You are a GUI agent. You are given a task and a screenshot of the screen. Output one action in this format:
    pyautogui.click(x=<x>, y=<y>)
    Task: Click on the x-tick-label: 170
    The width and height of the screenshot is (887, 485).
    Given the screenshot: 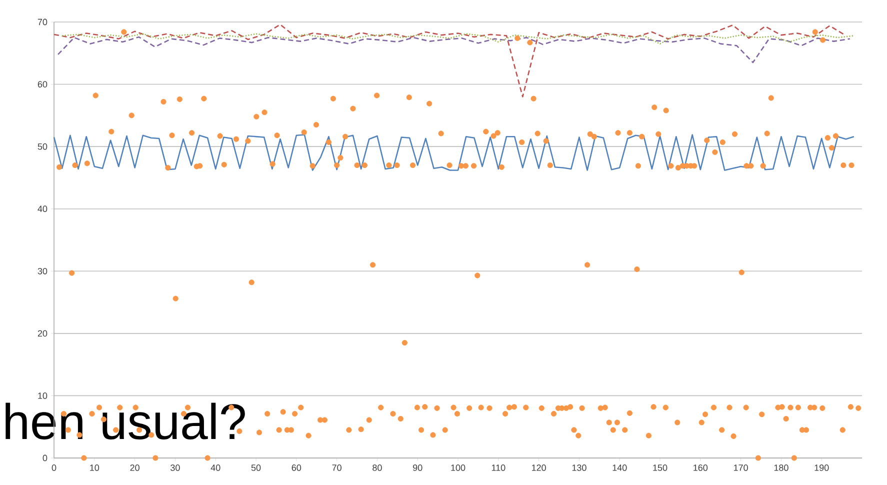 What is the action you would take?
    pyautogui.click(x=741, y=467)
    